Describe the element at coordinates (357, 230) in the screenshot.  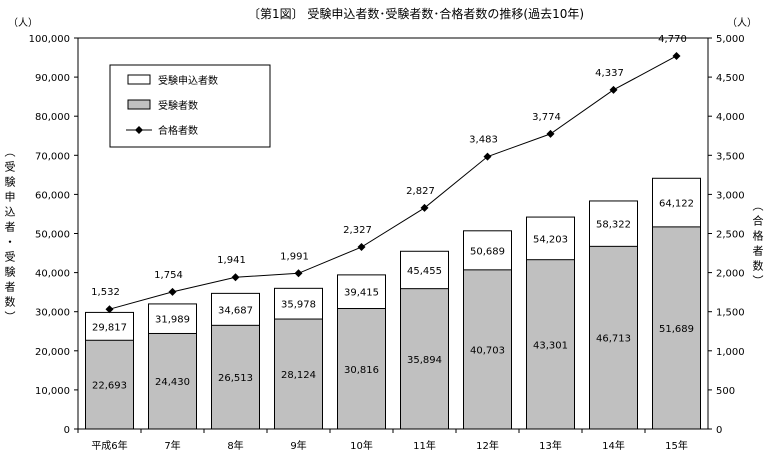
I see `label-passers: 2,327` at that location.